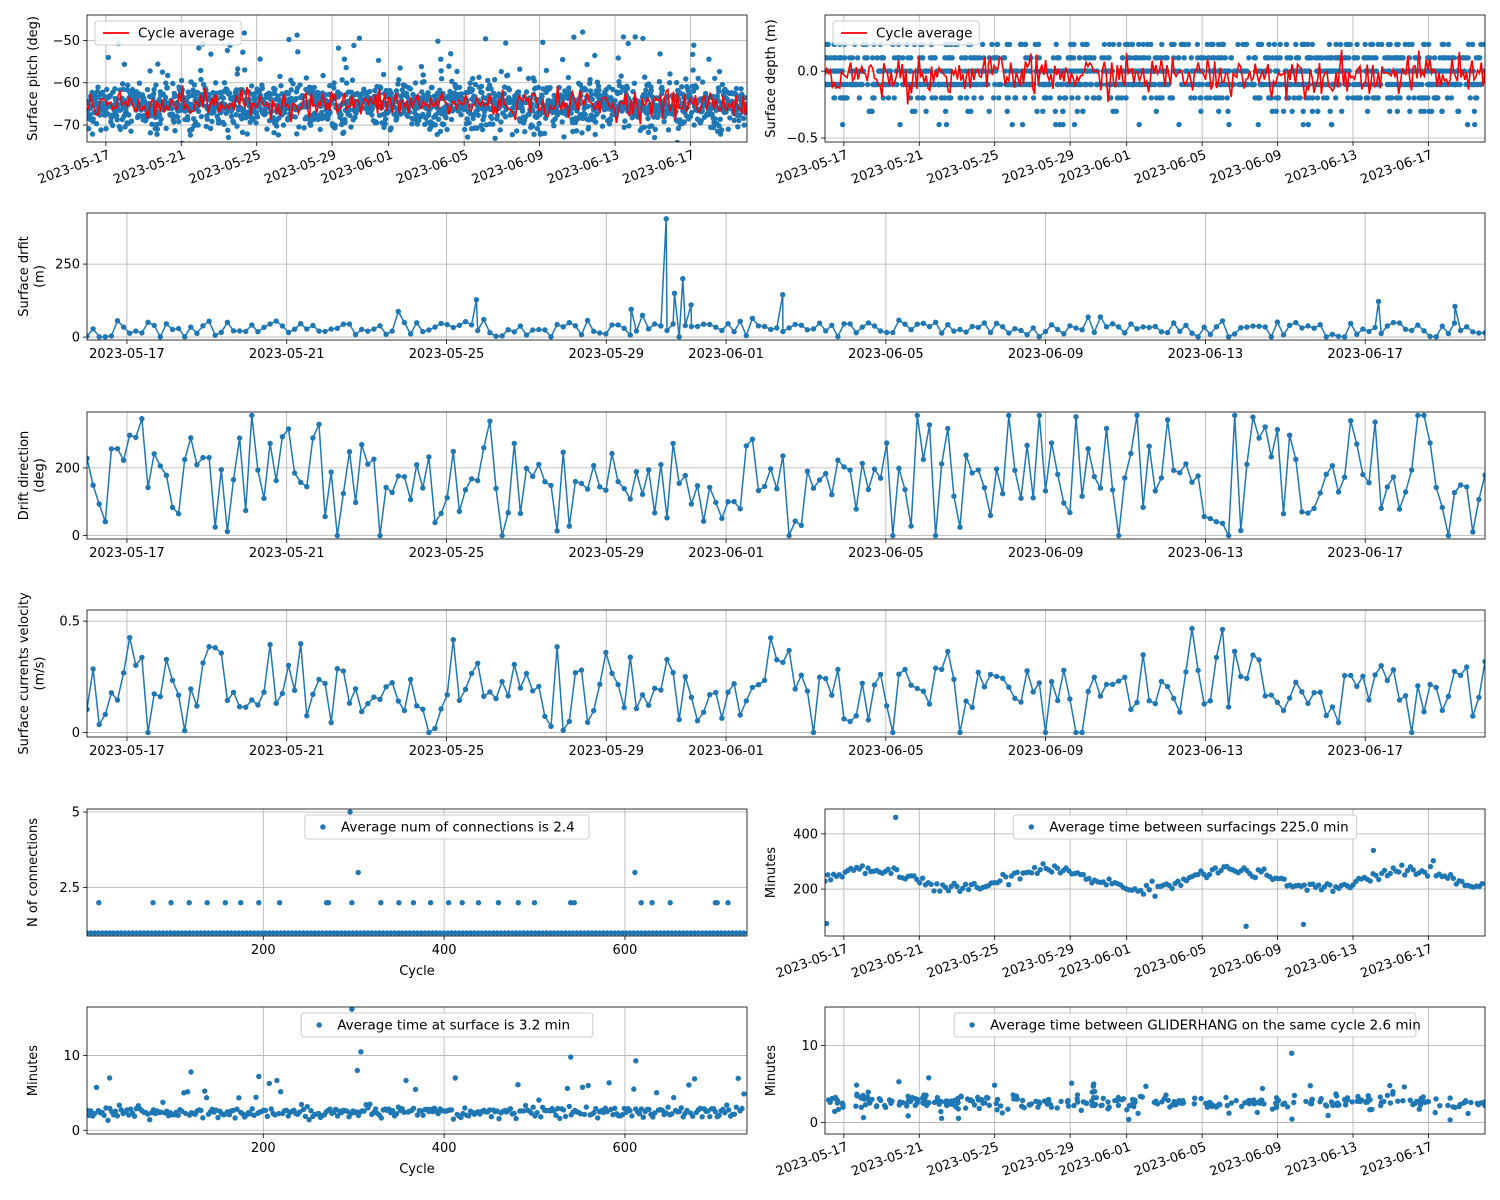  What do you see at coordinates (1155, 78) in the screenshot?
I see `axes-frame` at bounding box center [1155, 78].